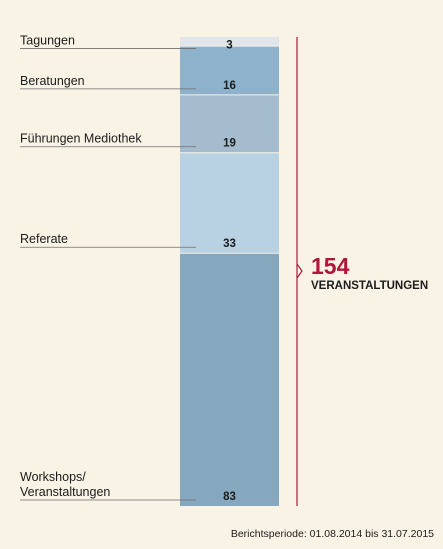 This screenshot has width=443, height=549. What do you see at coordinates (52, 81) in the screenshot?
I see `category-label: Beratungen` at bounding box center [52, 81].